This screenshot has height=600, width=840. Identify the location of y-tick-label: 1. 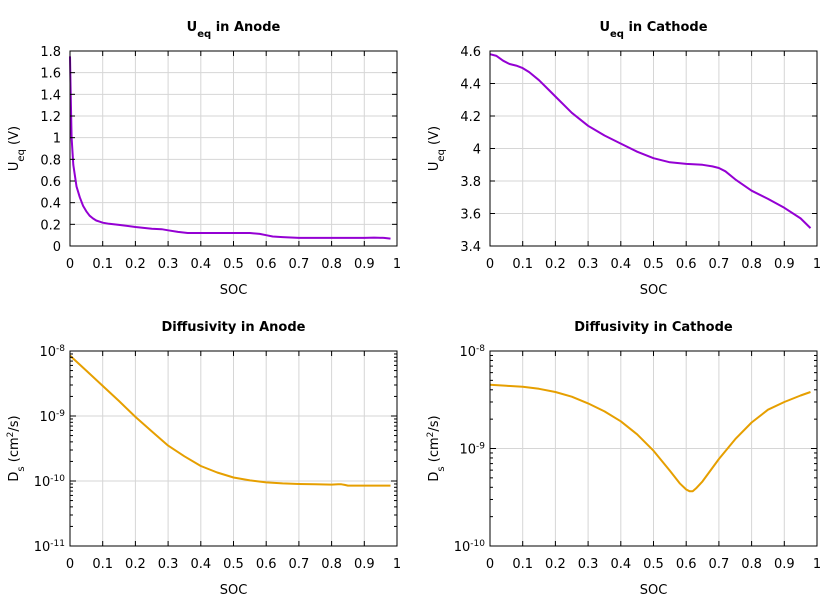
(57, 139).